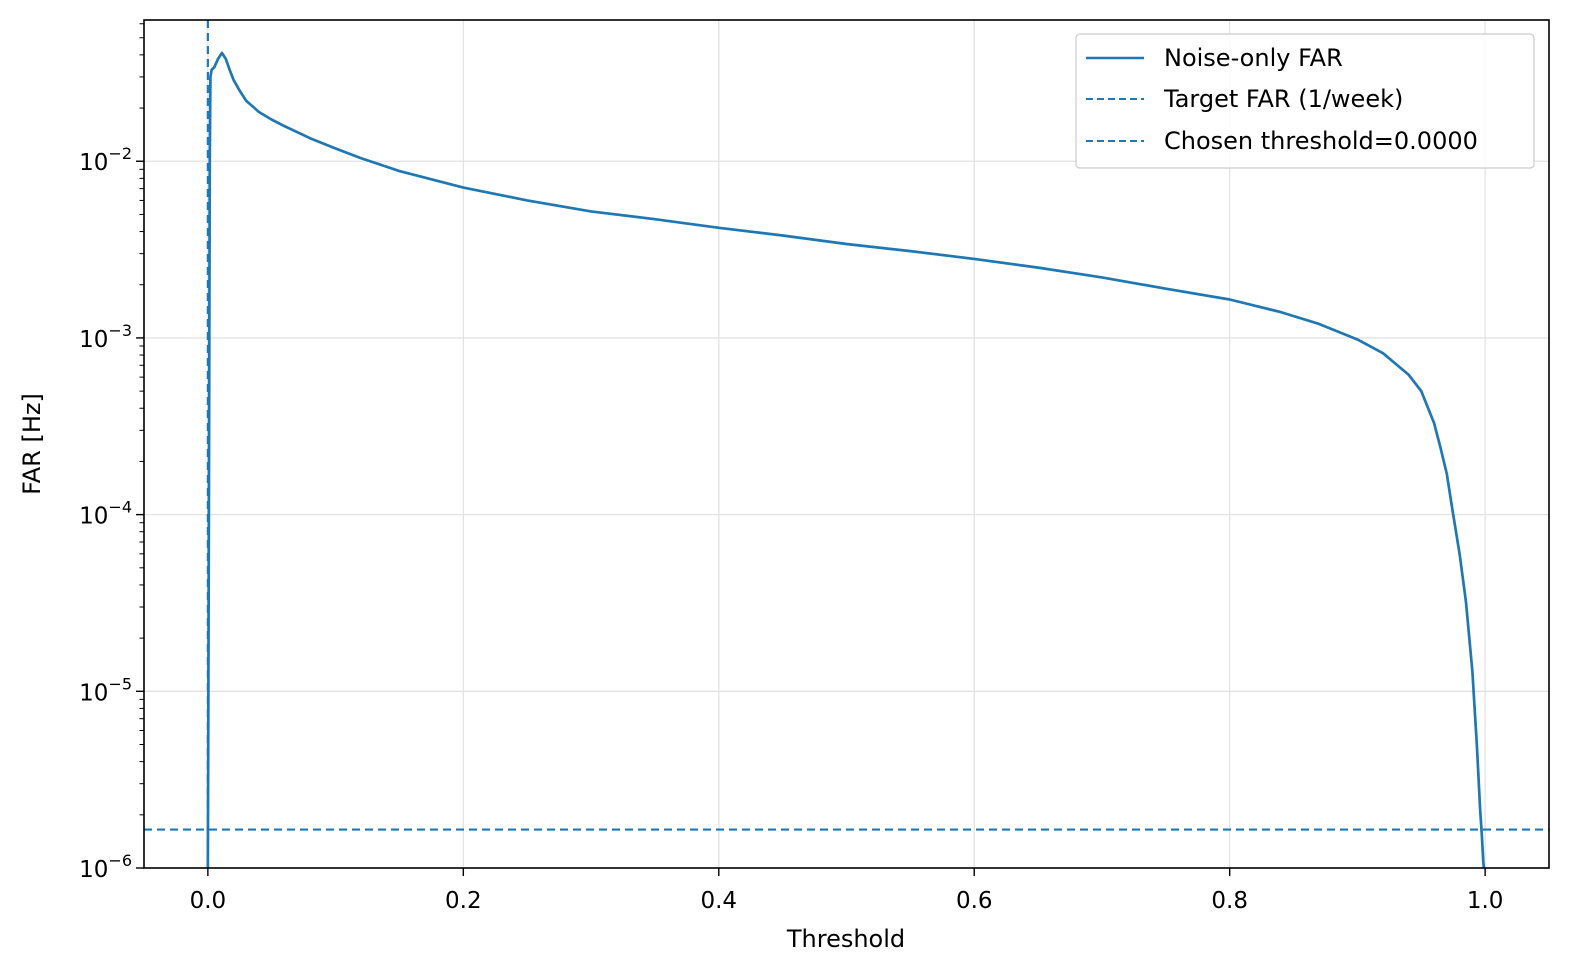 The image size is (1578, 980). I want to click on y-tick-label-exponent: −3, so click(120, 330).